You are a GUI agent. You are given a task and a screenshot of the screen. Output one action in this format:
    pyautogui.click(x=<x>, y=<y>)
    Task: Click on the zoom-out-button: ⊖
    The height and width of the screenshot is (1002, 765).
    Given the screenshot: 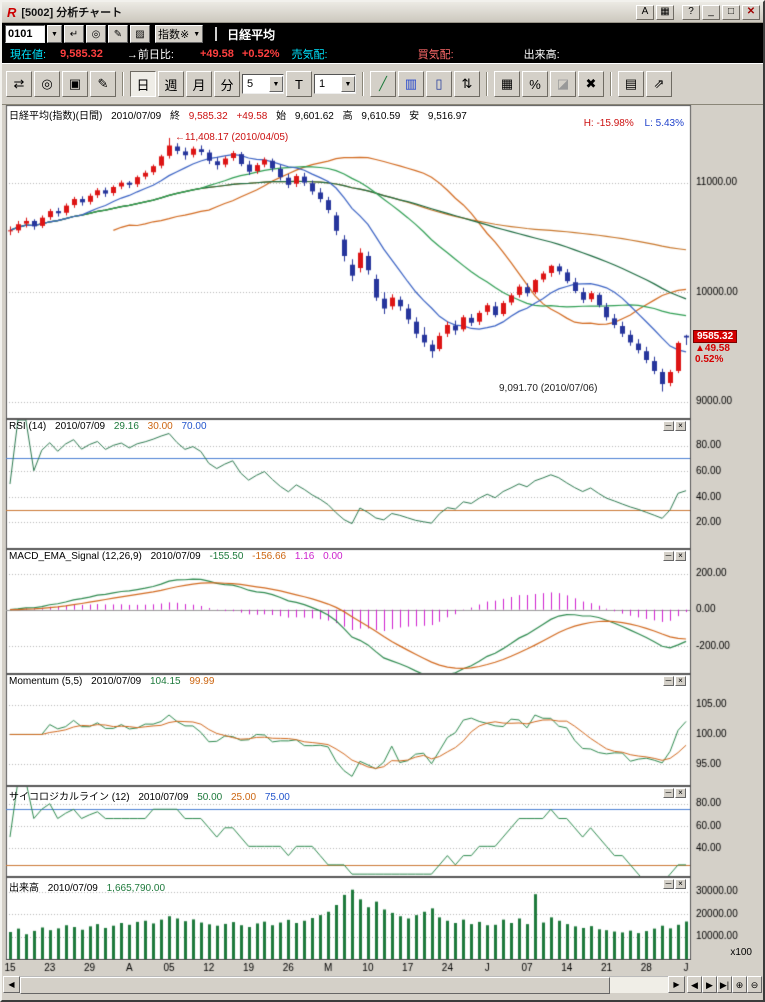 What is the action you would take?
    pyautogui.click(x=754, y=984)
    